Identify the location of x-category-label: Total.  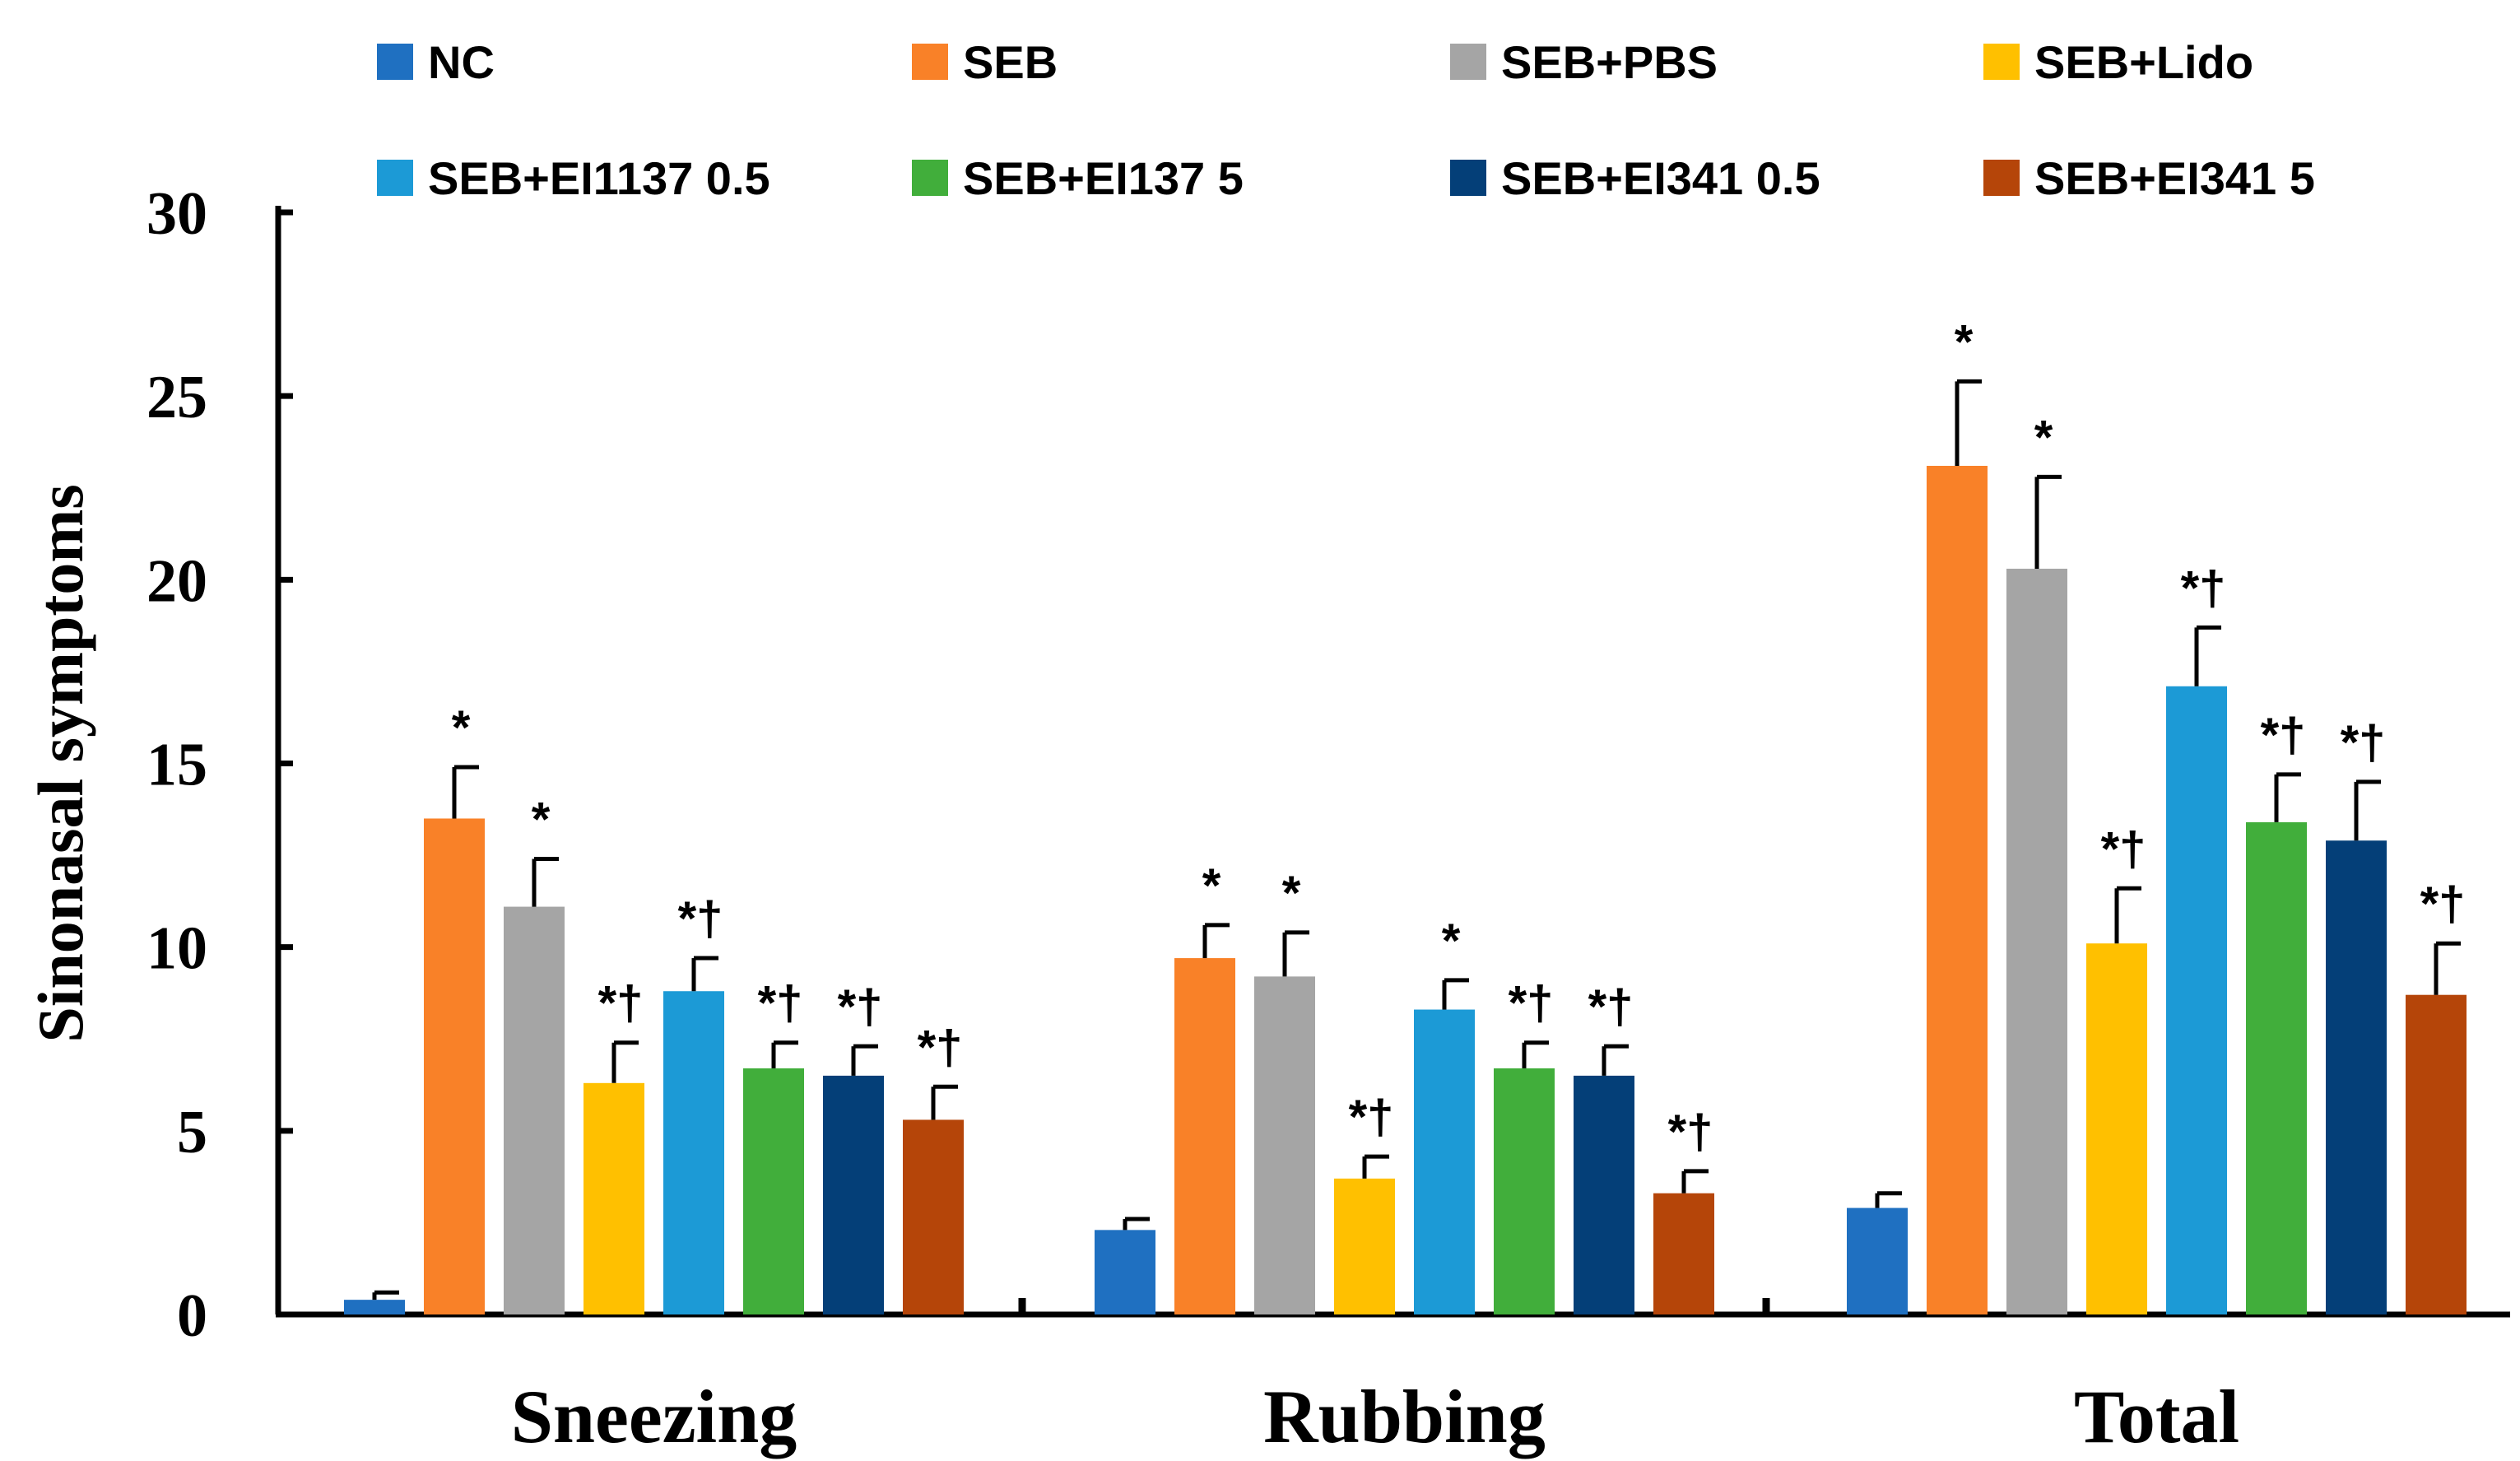
(2156, 1417).